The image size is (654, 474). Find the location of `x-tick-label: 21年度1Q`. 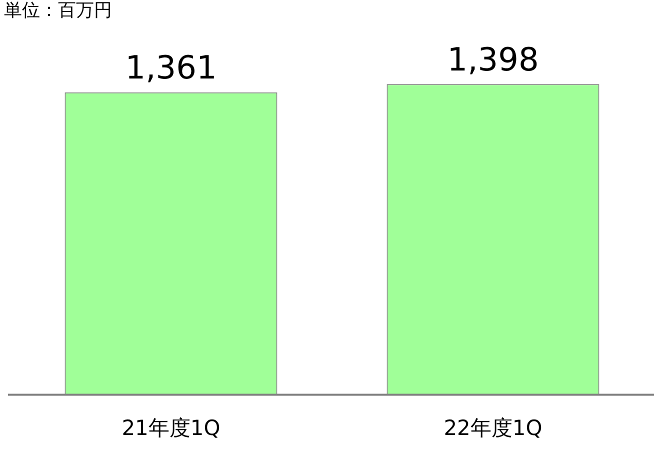

x-tick-label: 21年度1Q is located at coordinates (171, 428).